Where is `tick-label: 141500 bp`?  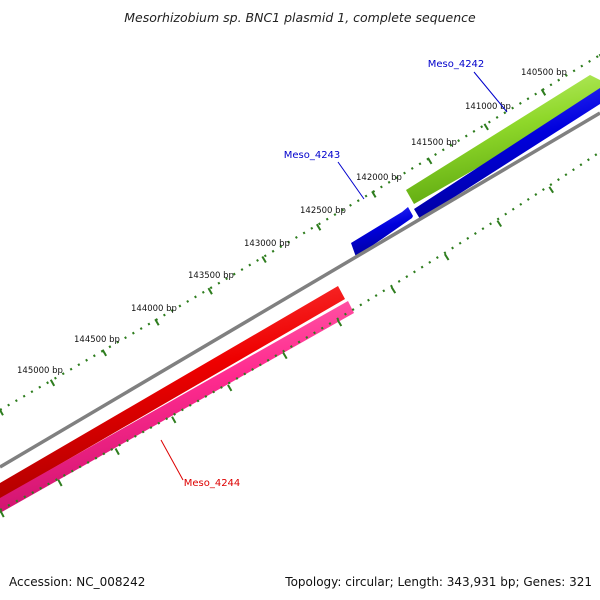 tick-label: 141500 bp is located at coordinates (434, 143).